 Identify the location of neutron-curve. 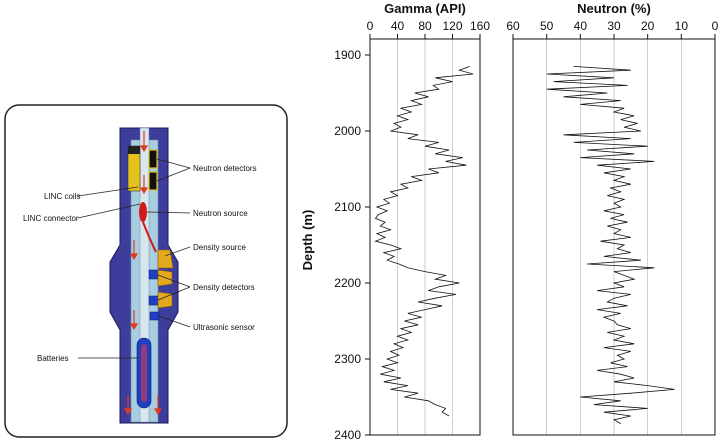
(610, 245).